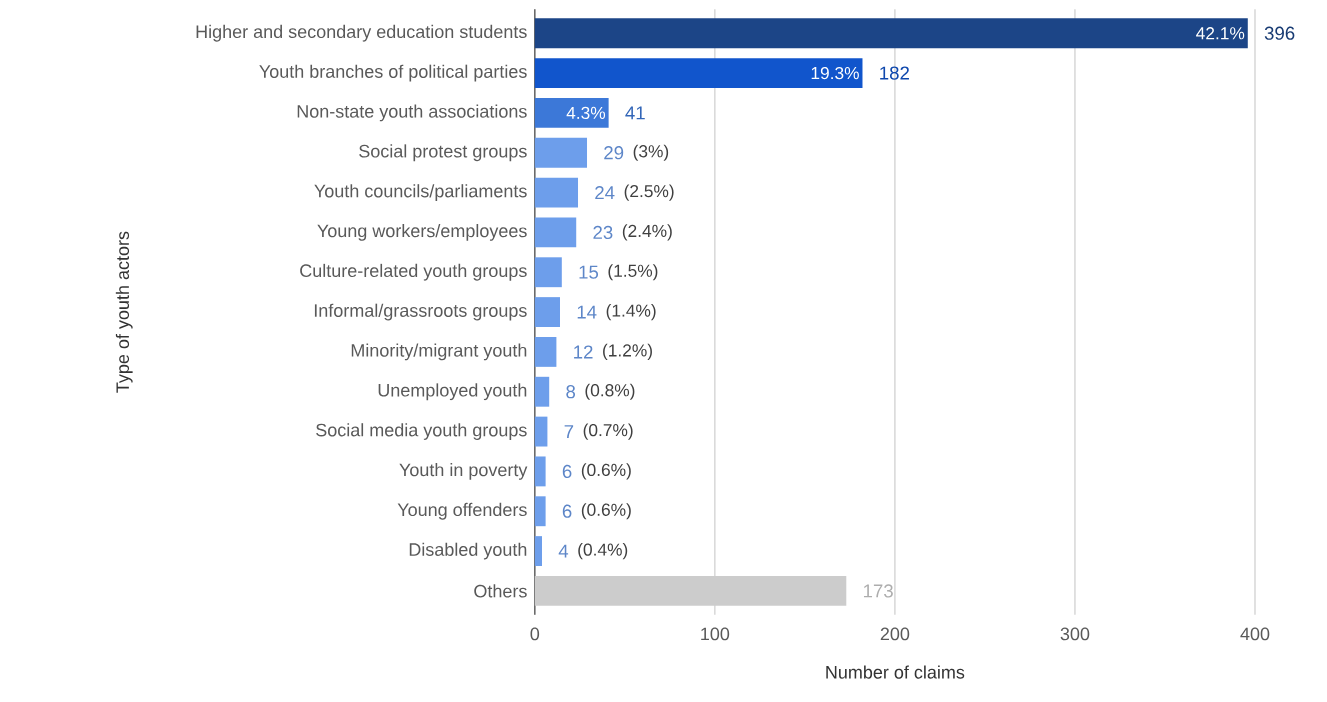  I want to click on annotation: 42.1%, so click(1220, 33).